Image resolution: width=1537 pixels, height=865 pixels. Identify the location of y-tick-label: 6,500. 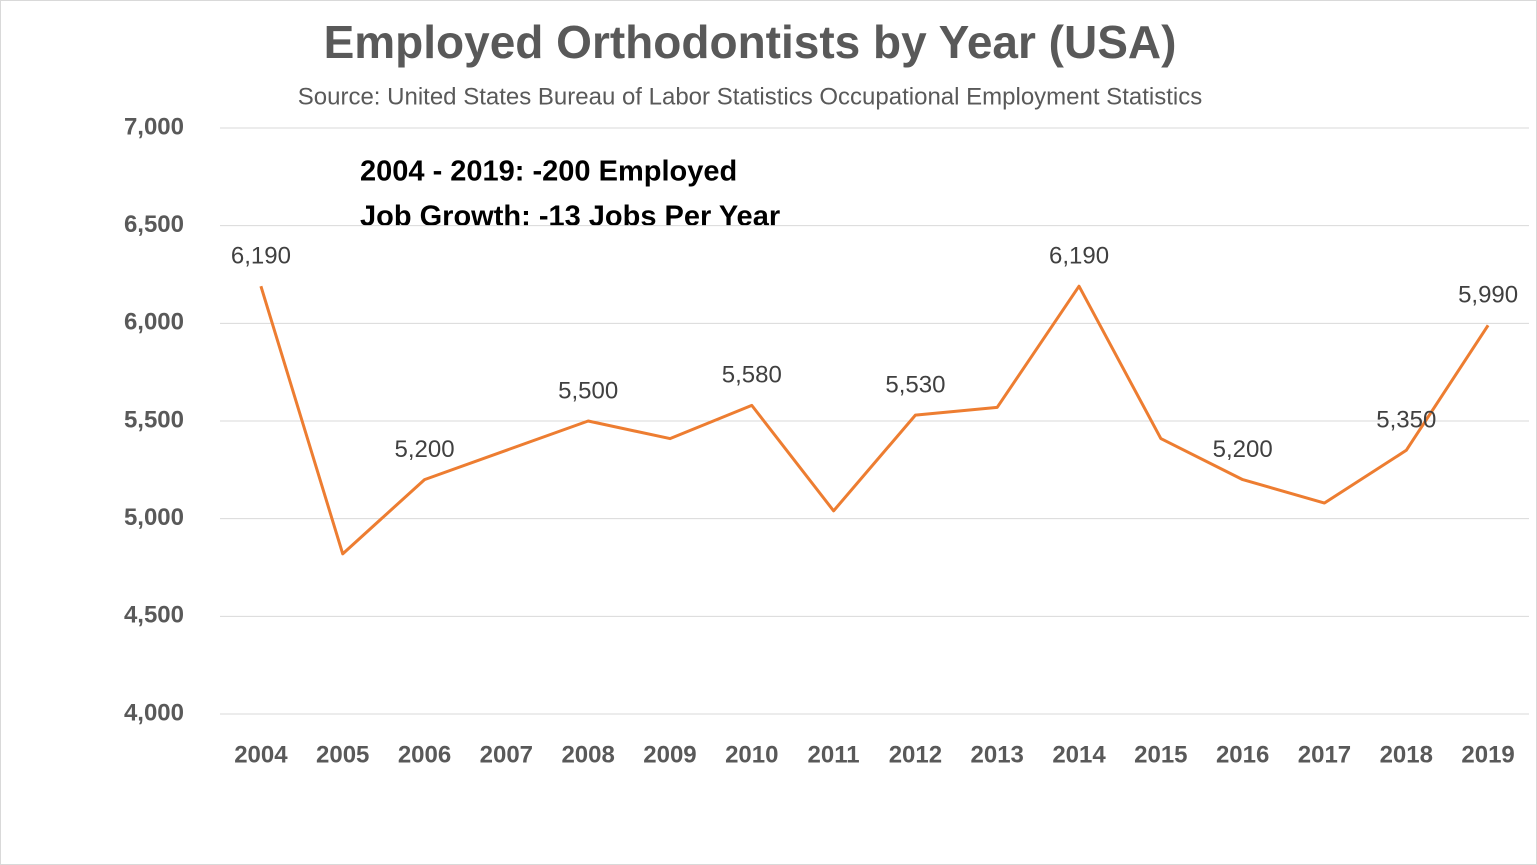
(154, 224).